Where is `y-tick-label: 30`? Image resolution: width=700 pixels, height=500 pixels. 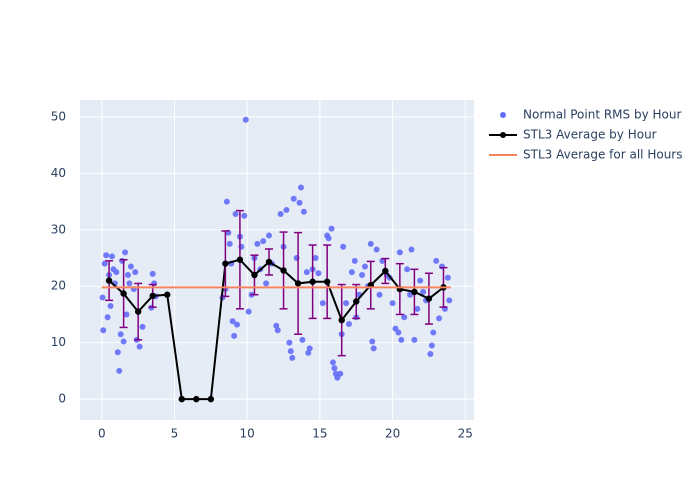
y-tick-label: 30 is located at coordinates (58, 229).